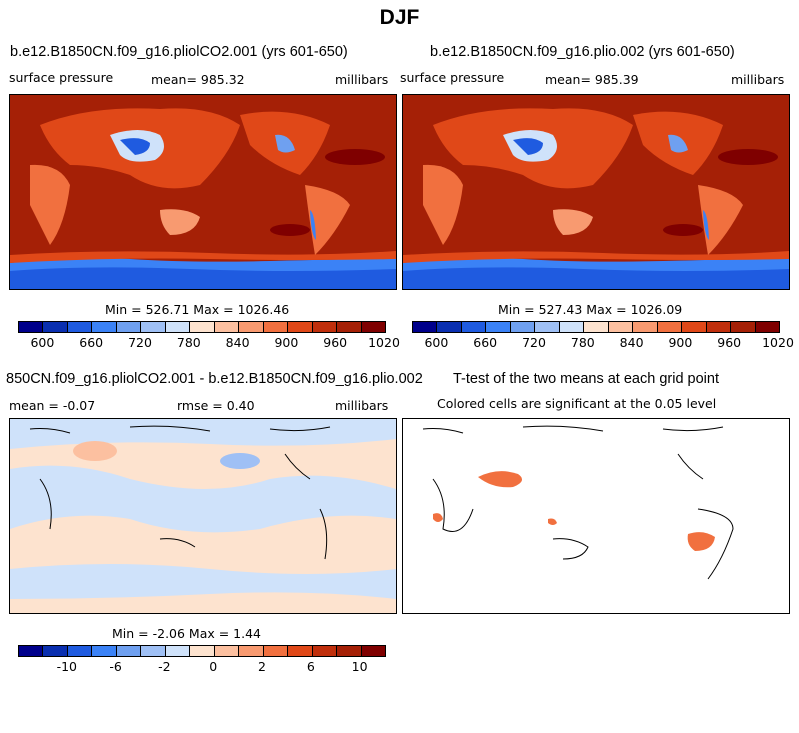  What do you see at coordinates (359, 666) in the screenshot?
I see `colorbar-tick-label: 10` at bounding box center [359, 666].